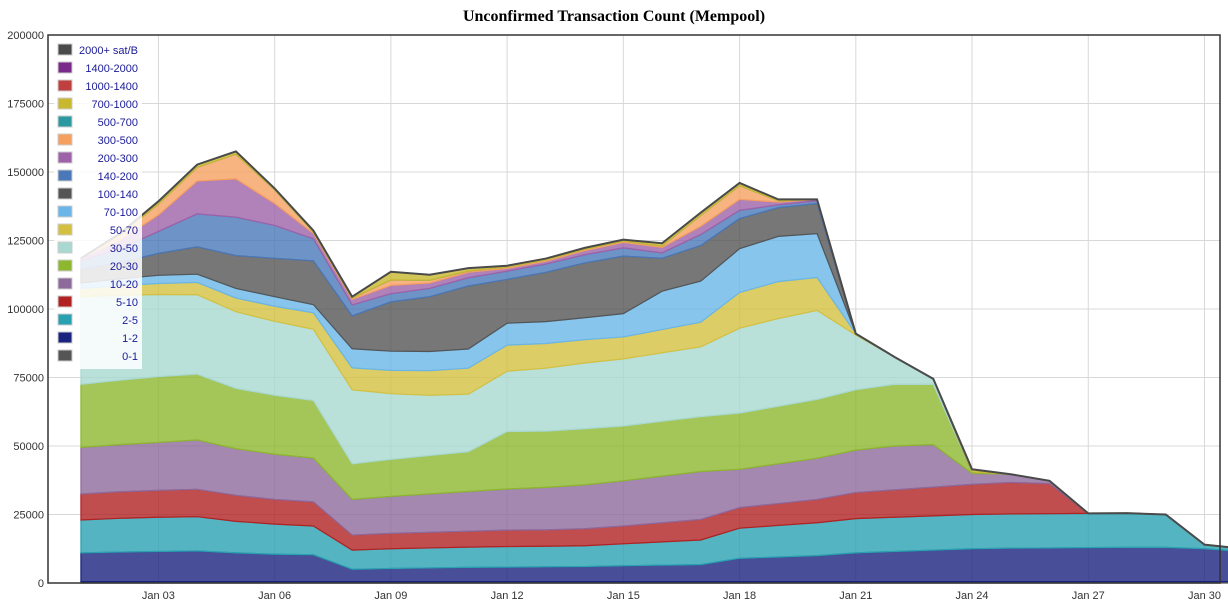 This screenshot has height=607, width=1228. What do you see at coordinates (118, 141) in the screenshot?
I see `legend-label-300-500: 300-500` at bounding box center [118, 141].